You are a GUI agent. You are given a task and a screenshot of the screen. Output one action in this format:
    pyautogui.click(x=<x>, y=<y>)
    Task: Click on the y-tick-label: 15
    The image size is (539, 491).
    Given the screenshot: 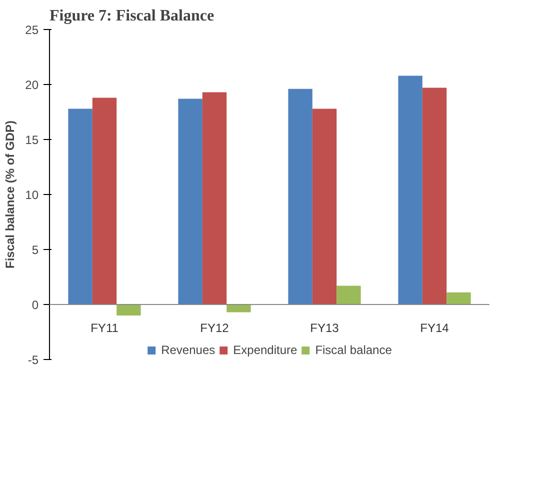 What is the action you would take?
    pyautogui.click(x=32, y=140)
    